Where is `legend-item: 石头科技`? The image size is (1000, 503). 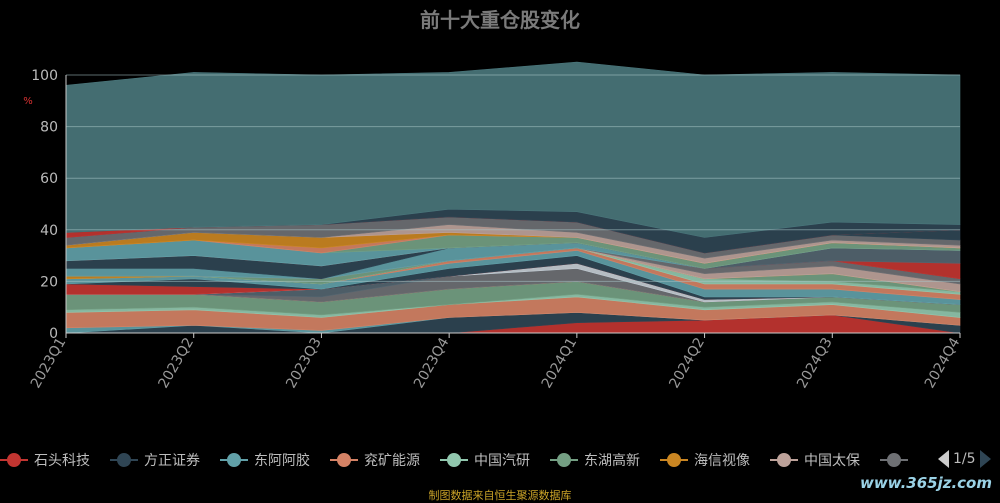 legend-item: 石头科技 is located at coordinates (45, 460).